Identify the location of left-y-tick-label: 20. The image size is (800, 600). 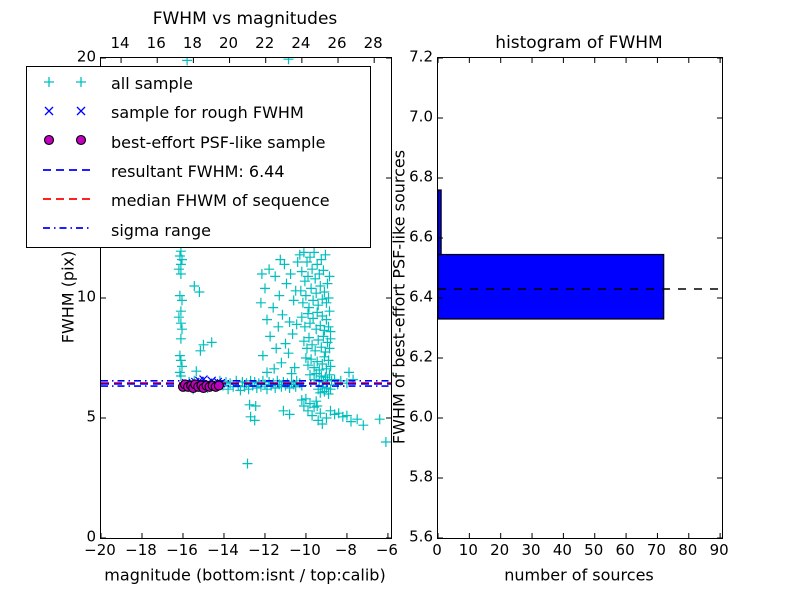
(86, 56).